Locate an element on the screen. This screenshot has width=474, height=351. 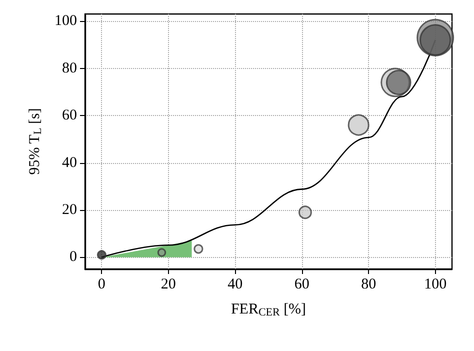
x-tick-label: 100 is located at coordinates (435, 284).